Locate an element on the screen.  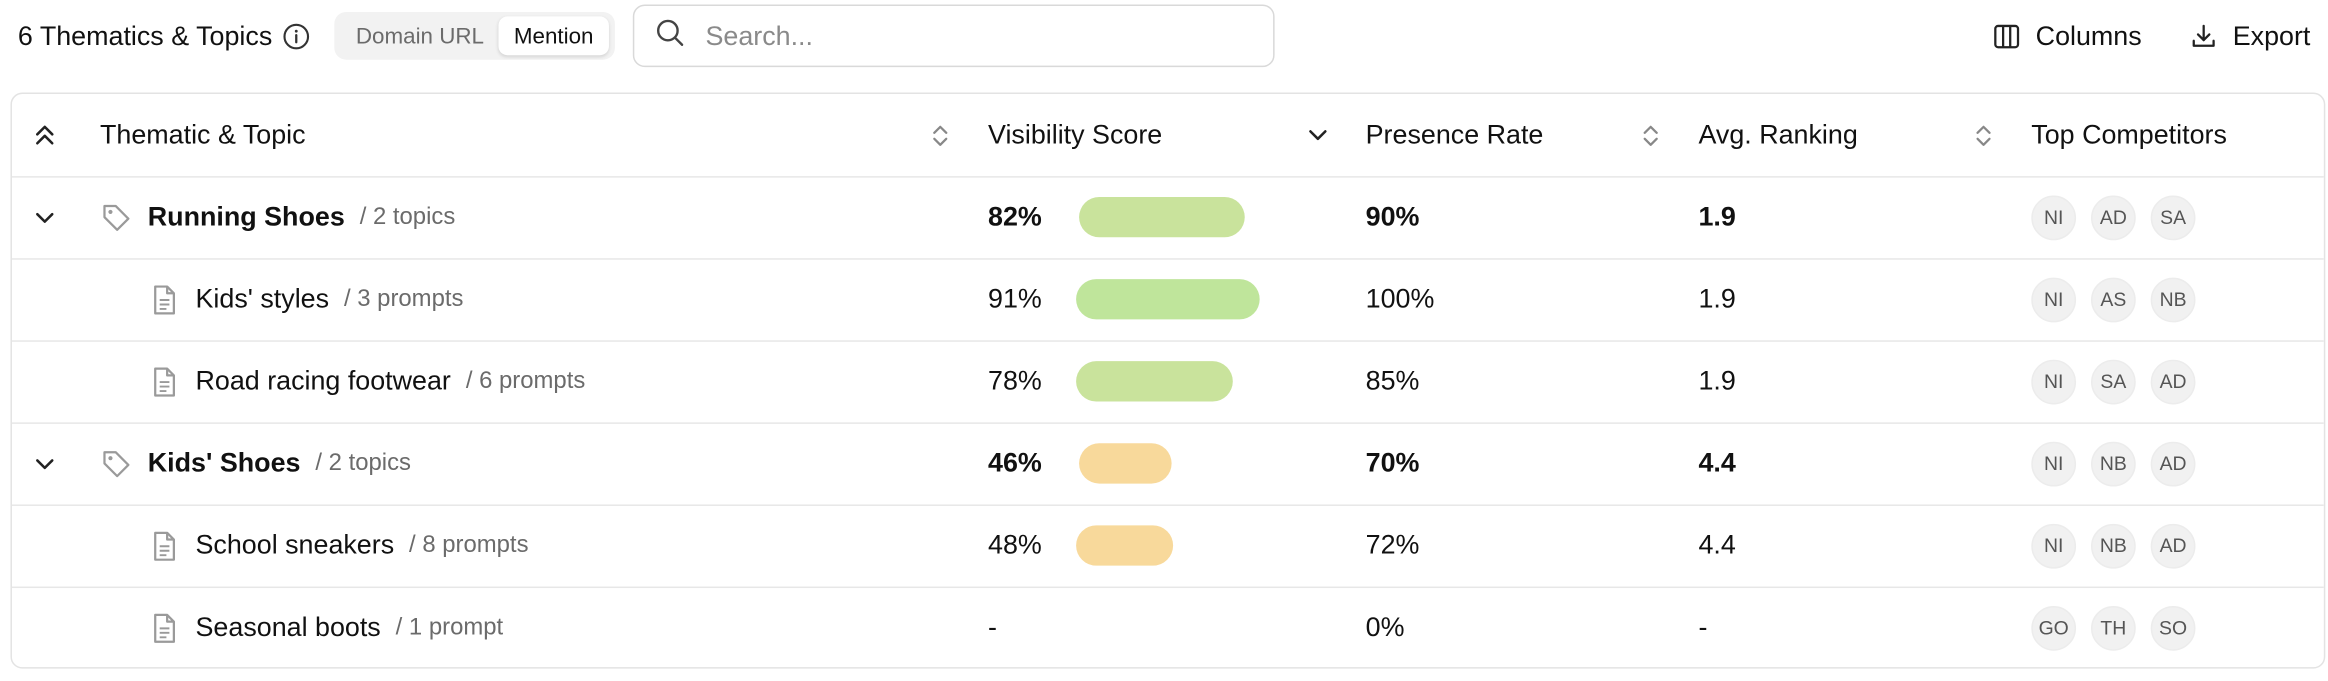
columns-label: Columns is located at coordinates (2088, 35).